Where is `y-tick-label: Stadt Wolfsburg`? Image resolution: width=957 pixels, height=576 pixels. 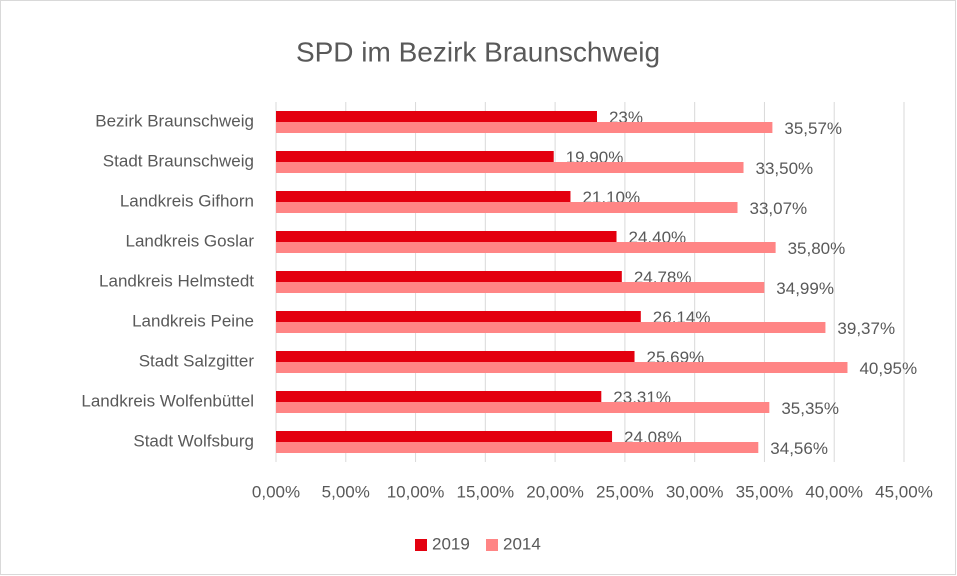
y-tick-label: Stadt Wolfsburg is located at coordinates (193, 440).